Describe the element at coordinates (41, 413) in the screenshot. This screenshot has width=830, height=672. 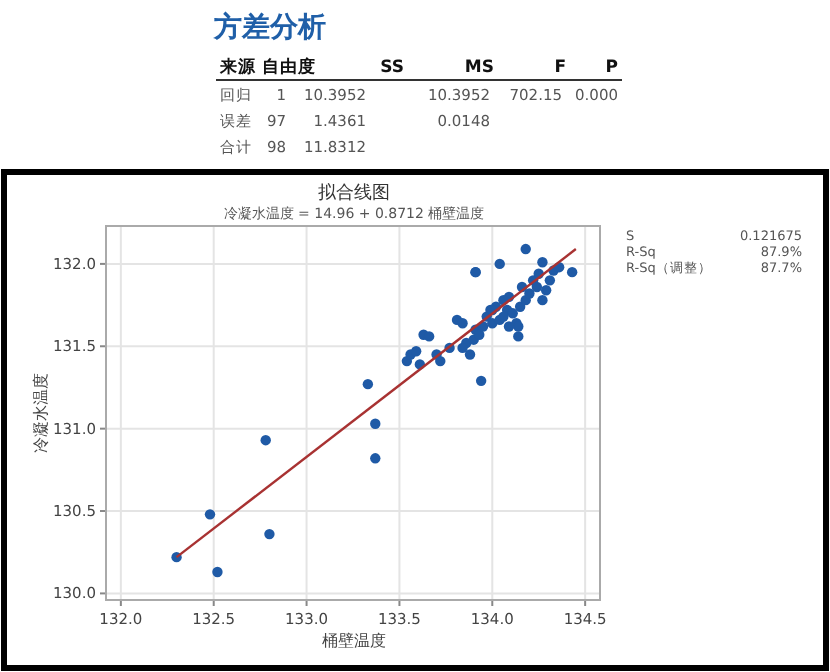
I see `y-axis-title: 冷凝水温度` at that location.